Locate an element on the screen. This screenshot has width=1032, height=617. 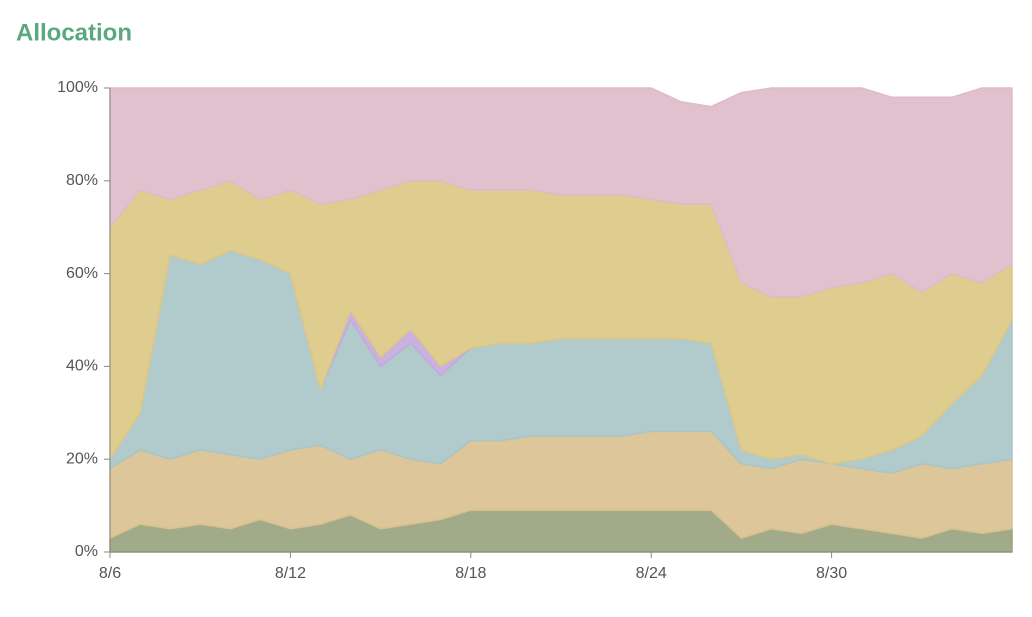
x-tick-label: 8/12 is located at coordinates (290, 573).